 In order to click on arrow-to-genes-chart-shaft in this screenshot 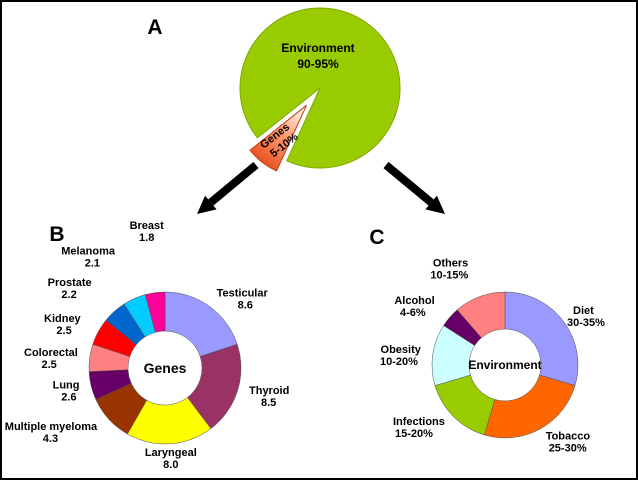, I will do `click(233, 183)`.